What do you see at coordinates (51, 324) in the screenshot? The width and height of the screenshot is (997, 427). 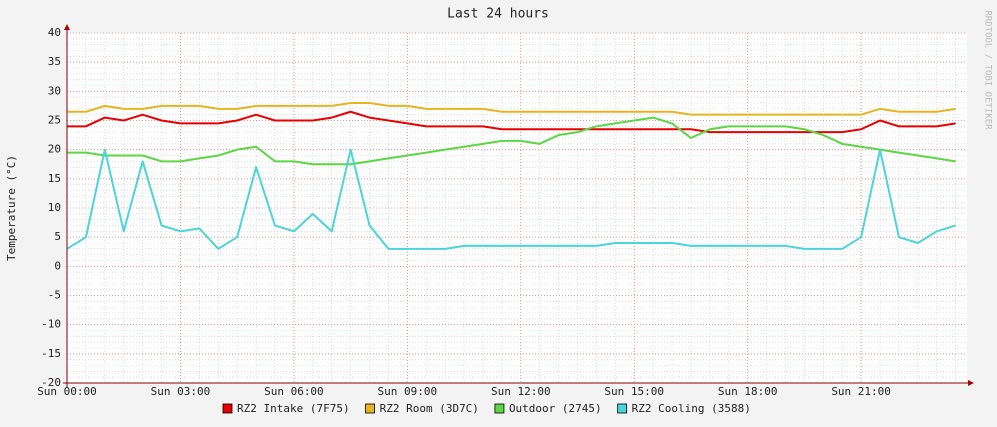 I see `y-tick-label: -10` at bounding box center [51, 324].